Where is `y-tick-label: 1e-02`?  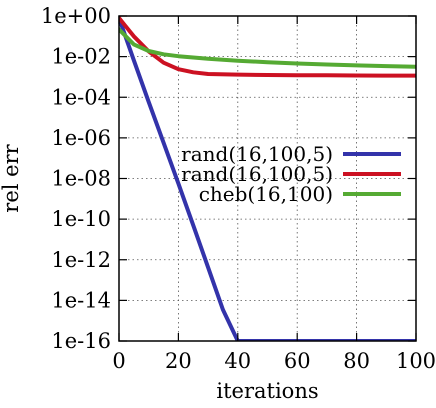 y-tick-label: 1e-02 is located at coordinates (81, 57).